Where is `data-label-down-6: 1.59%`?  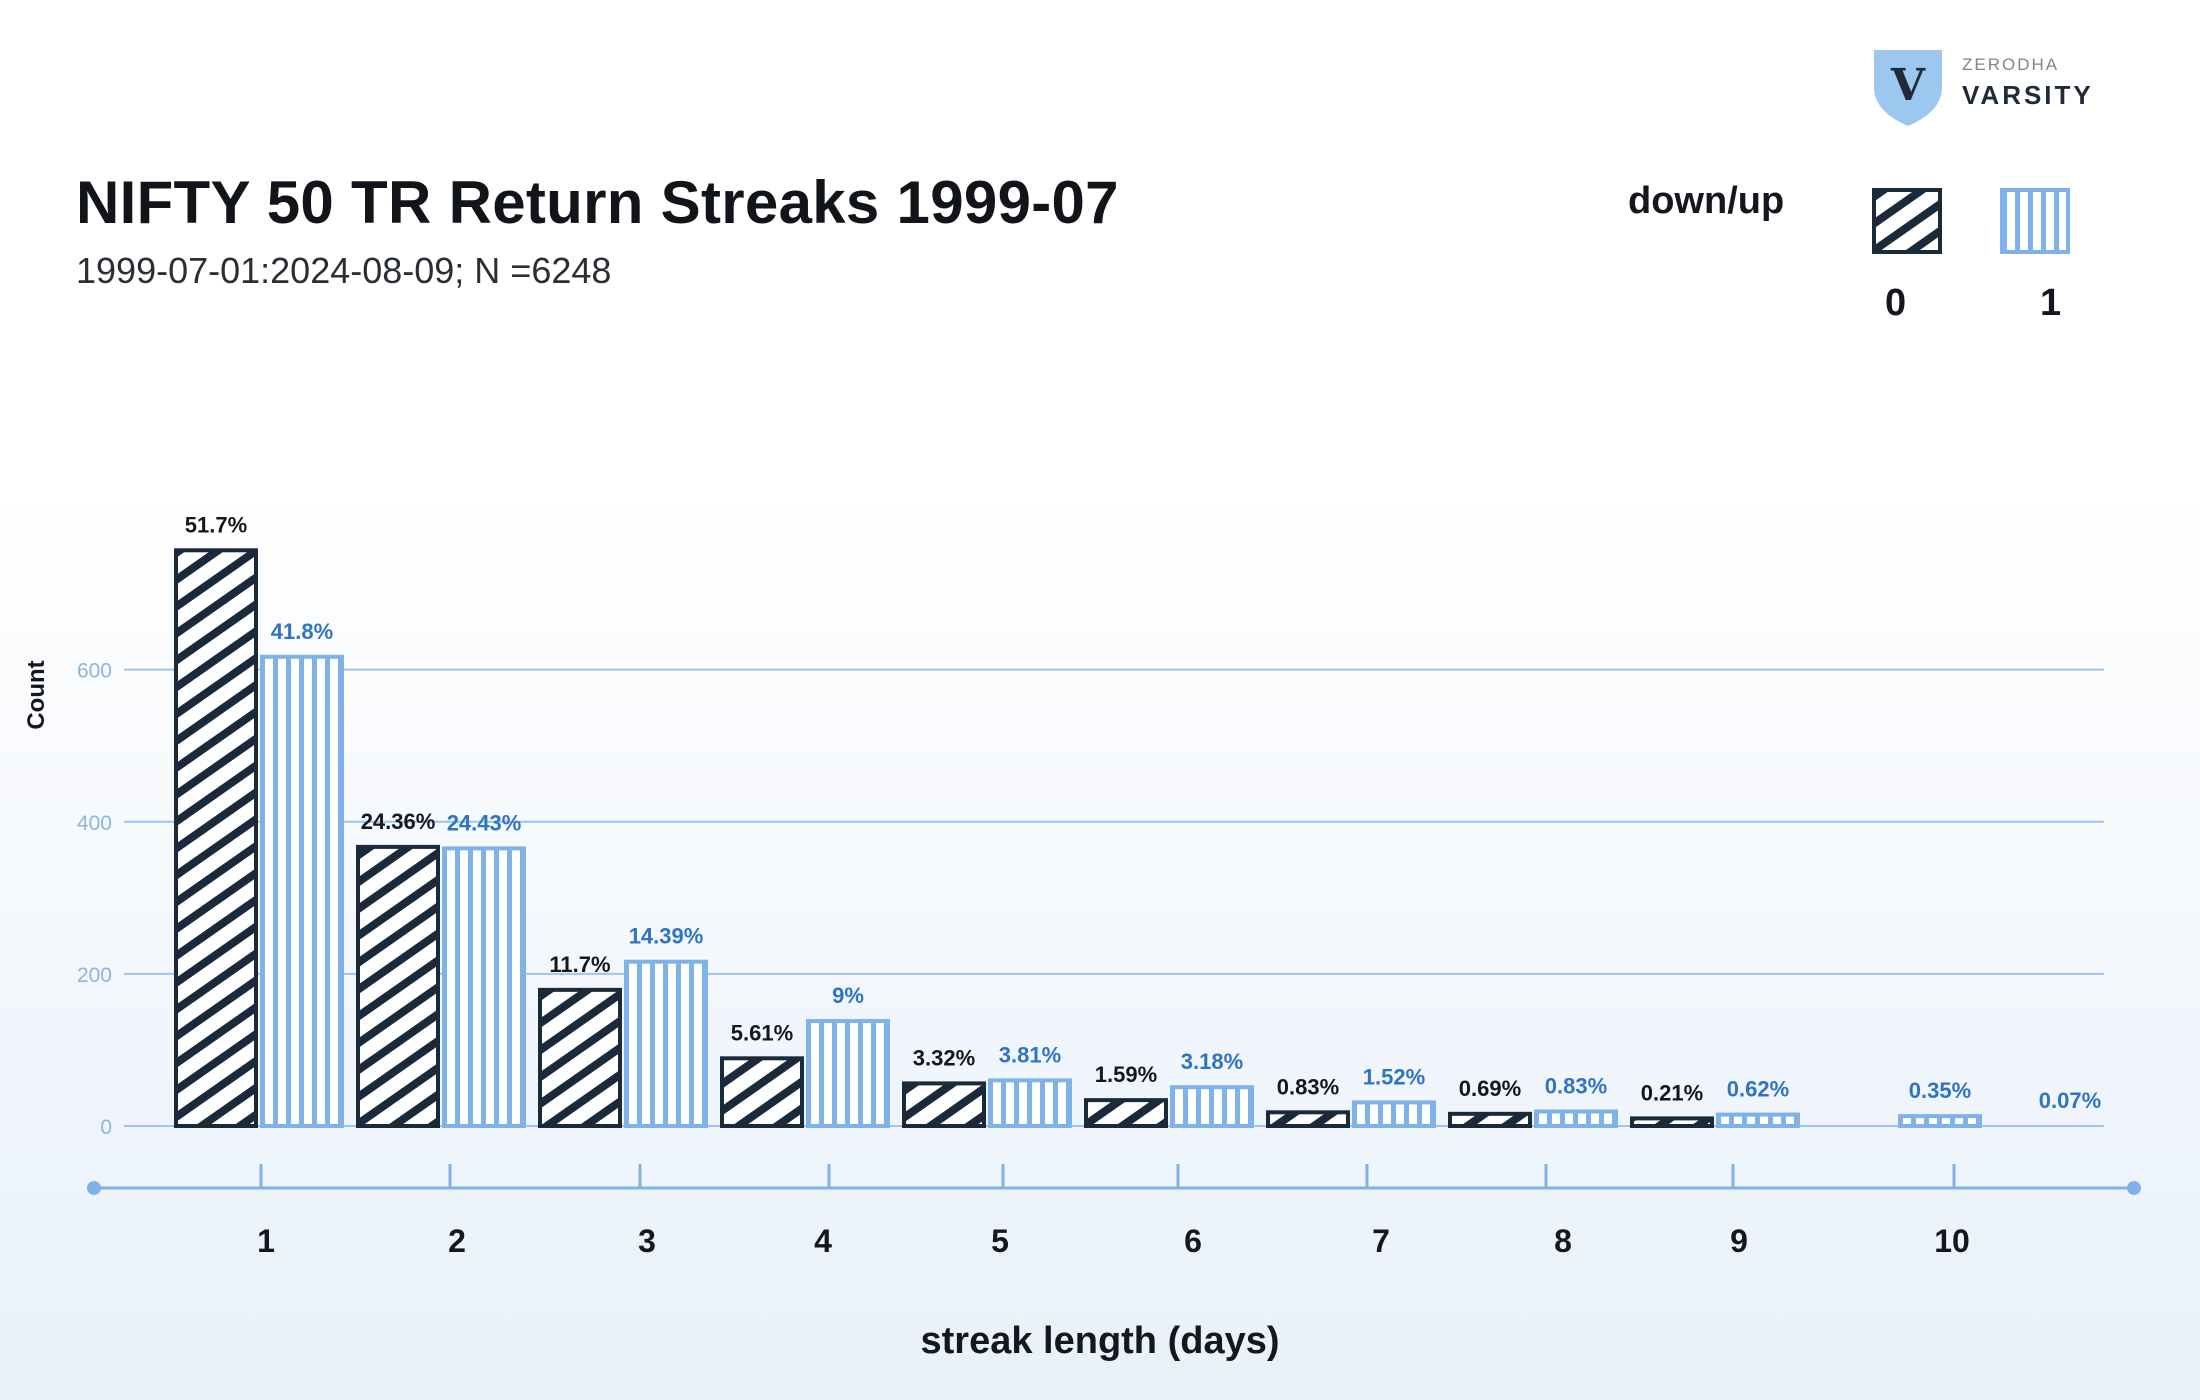
data-label-down-6: 1.59% is located at coordinates (1126, 1074).